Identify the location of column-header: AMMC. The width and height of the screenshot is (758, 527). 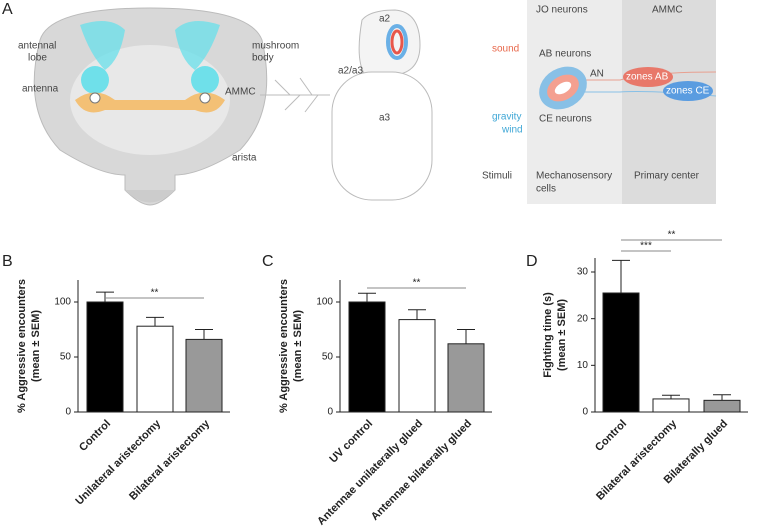
(667, 10).